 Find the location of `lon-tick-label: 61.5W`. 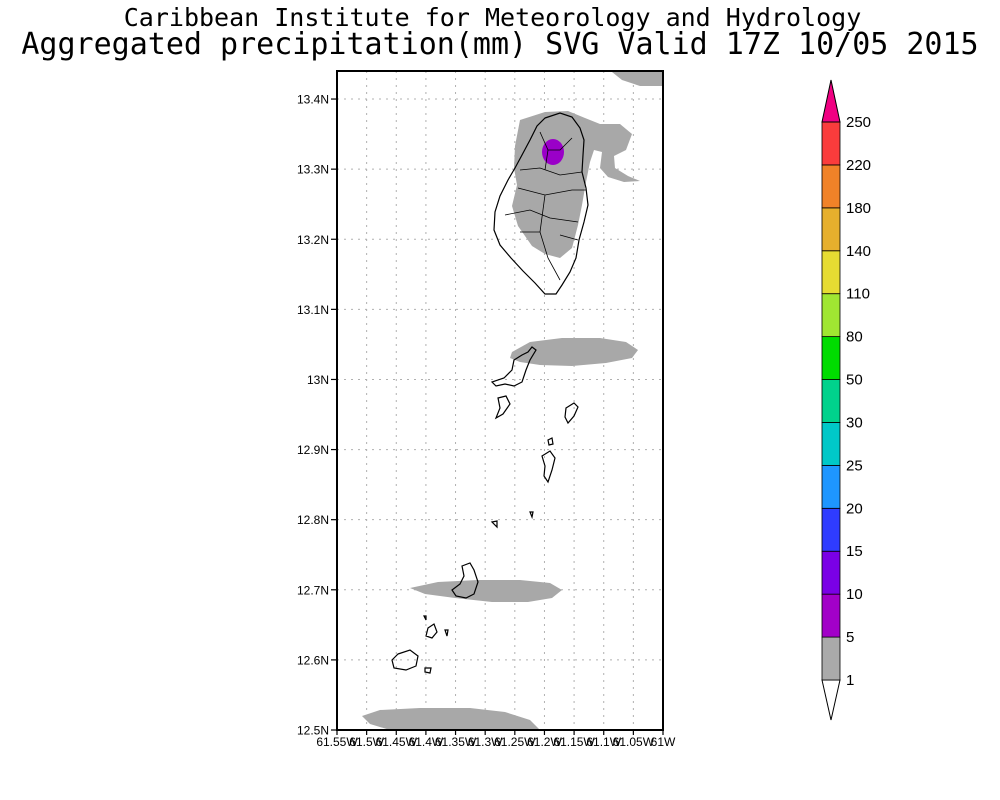

lon-tick-label: 61.5W is located at coordinates (366, 742).